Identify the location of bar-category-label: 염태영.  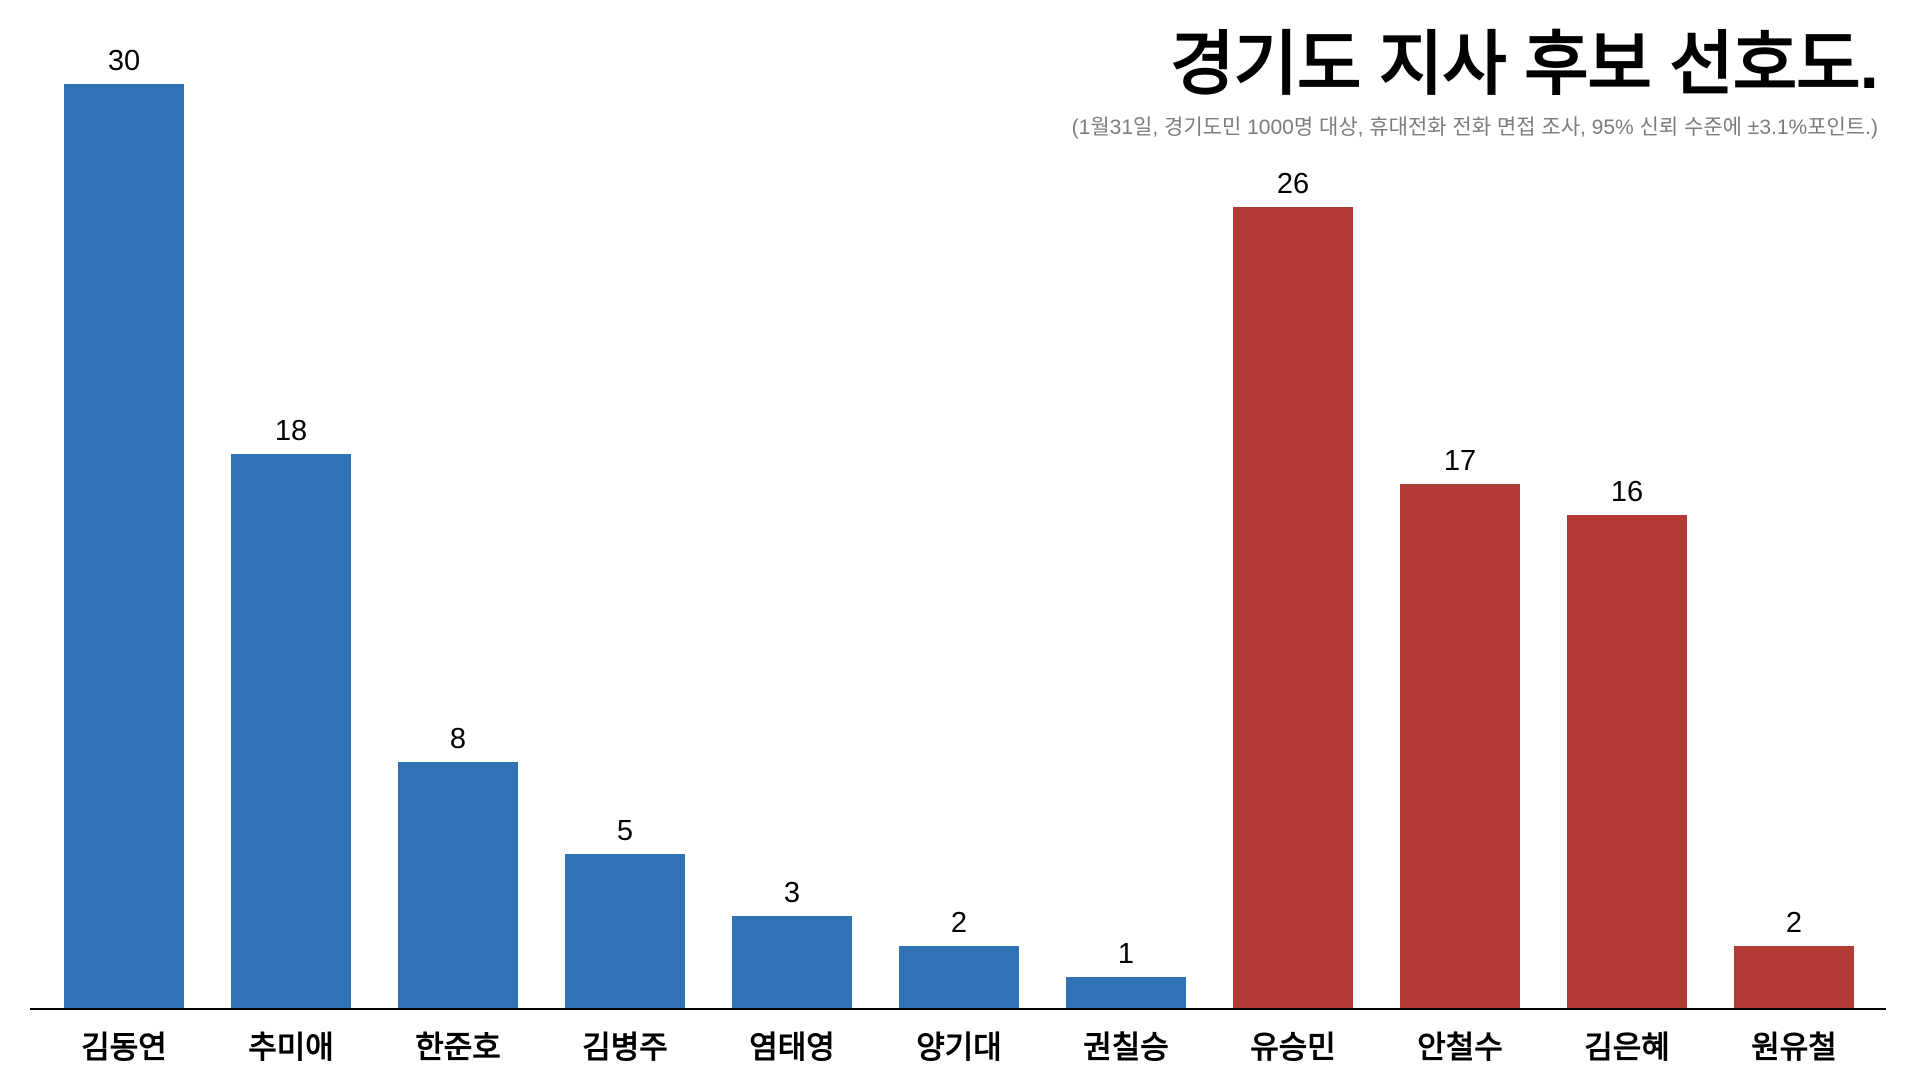
(792, 1047).